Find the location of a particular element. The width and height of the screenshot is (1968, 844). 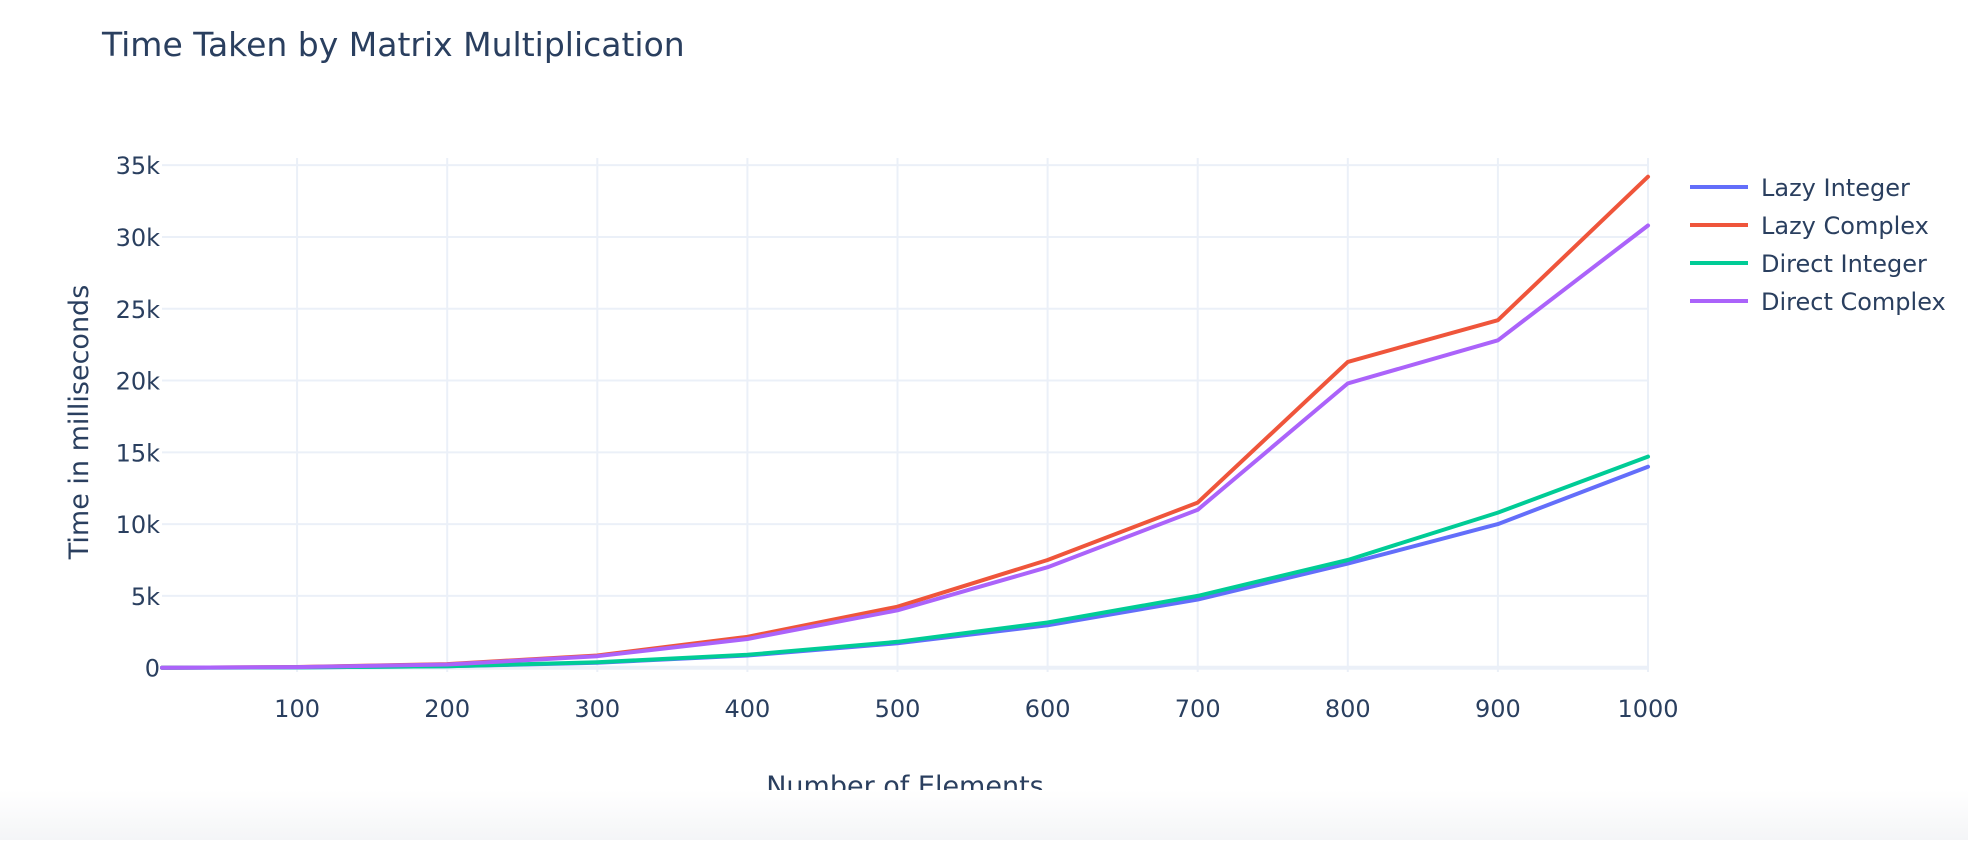

x-tick-label: 900 is located at coordinates (1498, 709).